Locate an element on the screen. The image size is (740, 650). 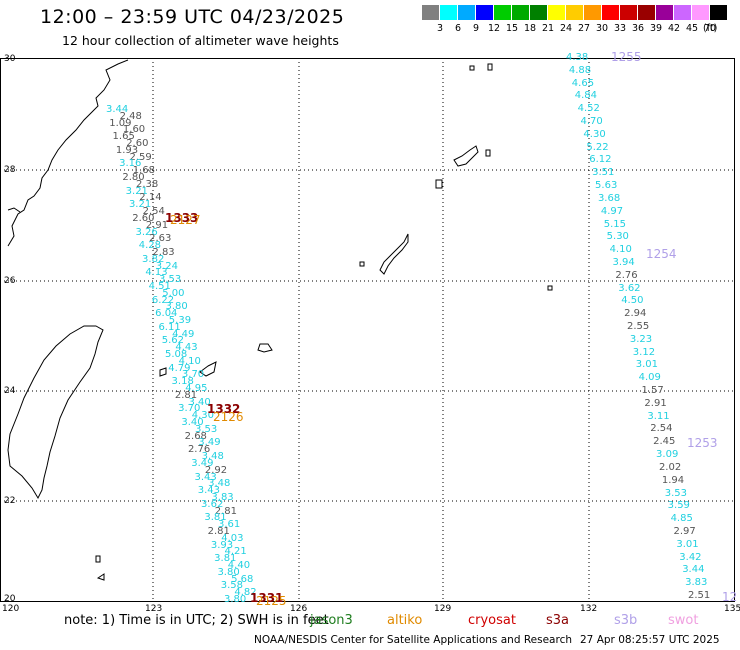
color-scale-units: (ft) is located at coordinates (710, 28).